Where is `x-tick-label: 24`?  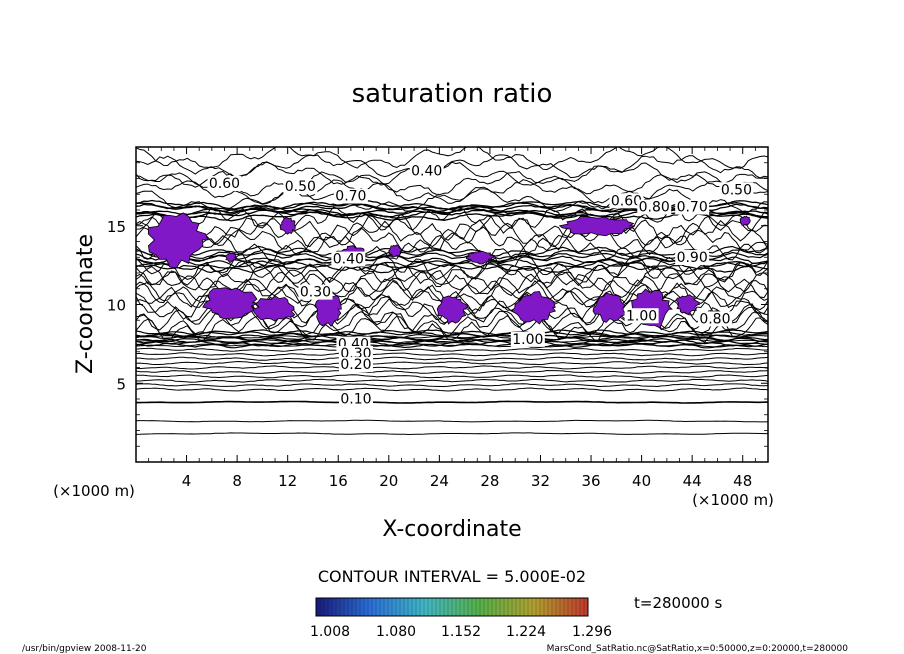
x-tick-label: 24 is located at coordinates (439, 481).